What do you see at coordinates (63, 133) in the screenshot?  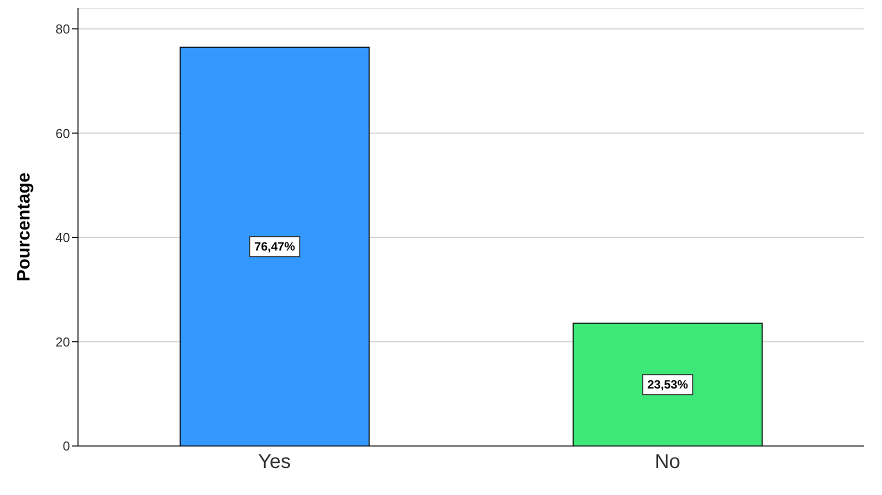 I see `y-tick-label: 60` at bounding box center [63, 133].